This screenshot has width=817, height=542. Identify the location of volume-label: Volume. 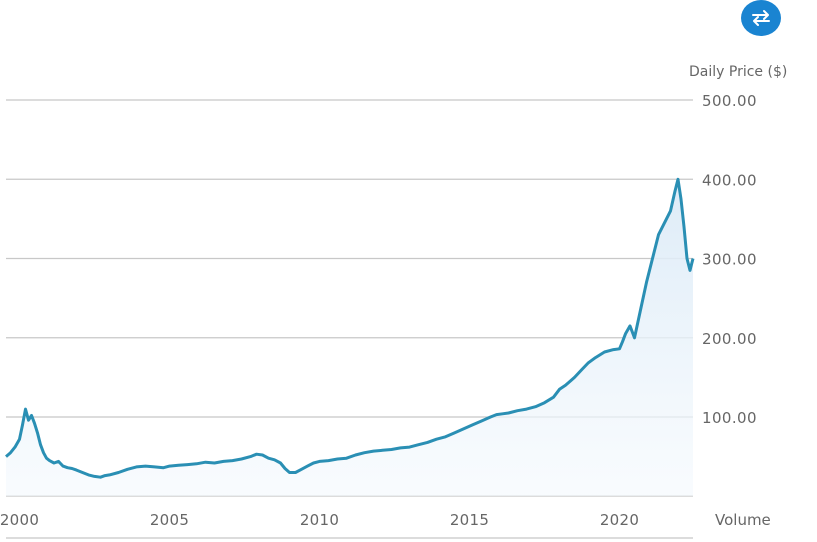
(743, 520).